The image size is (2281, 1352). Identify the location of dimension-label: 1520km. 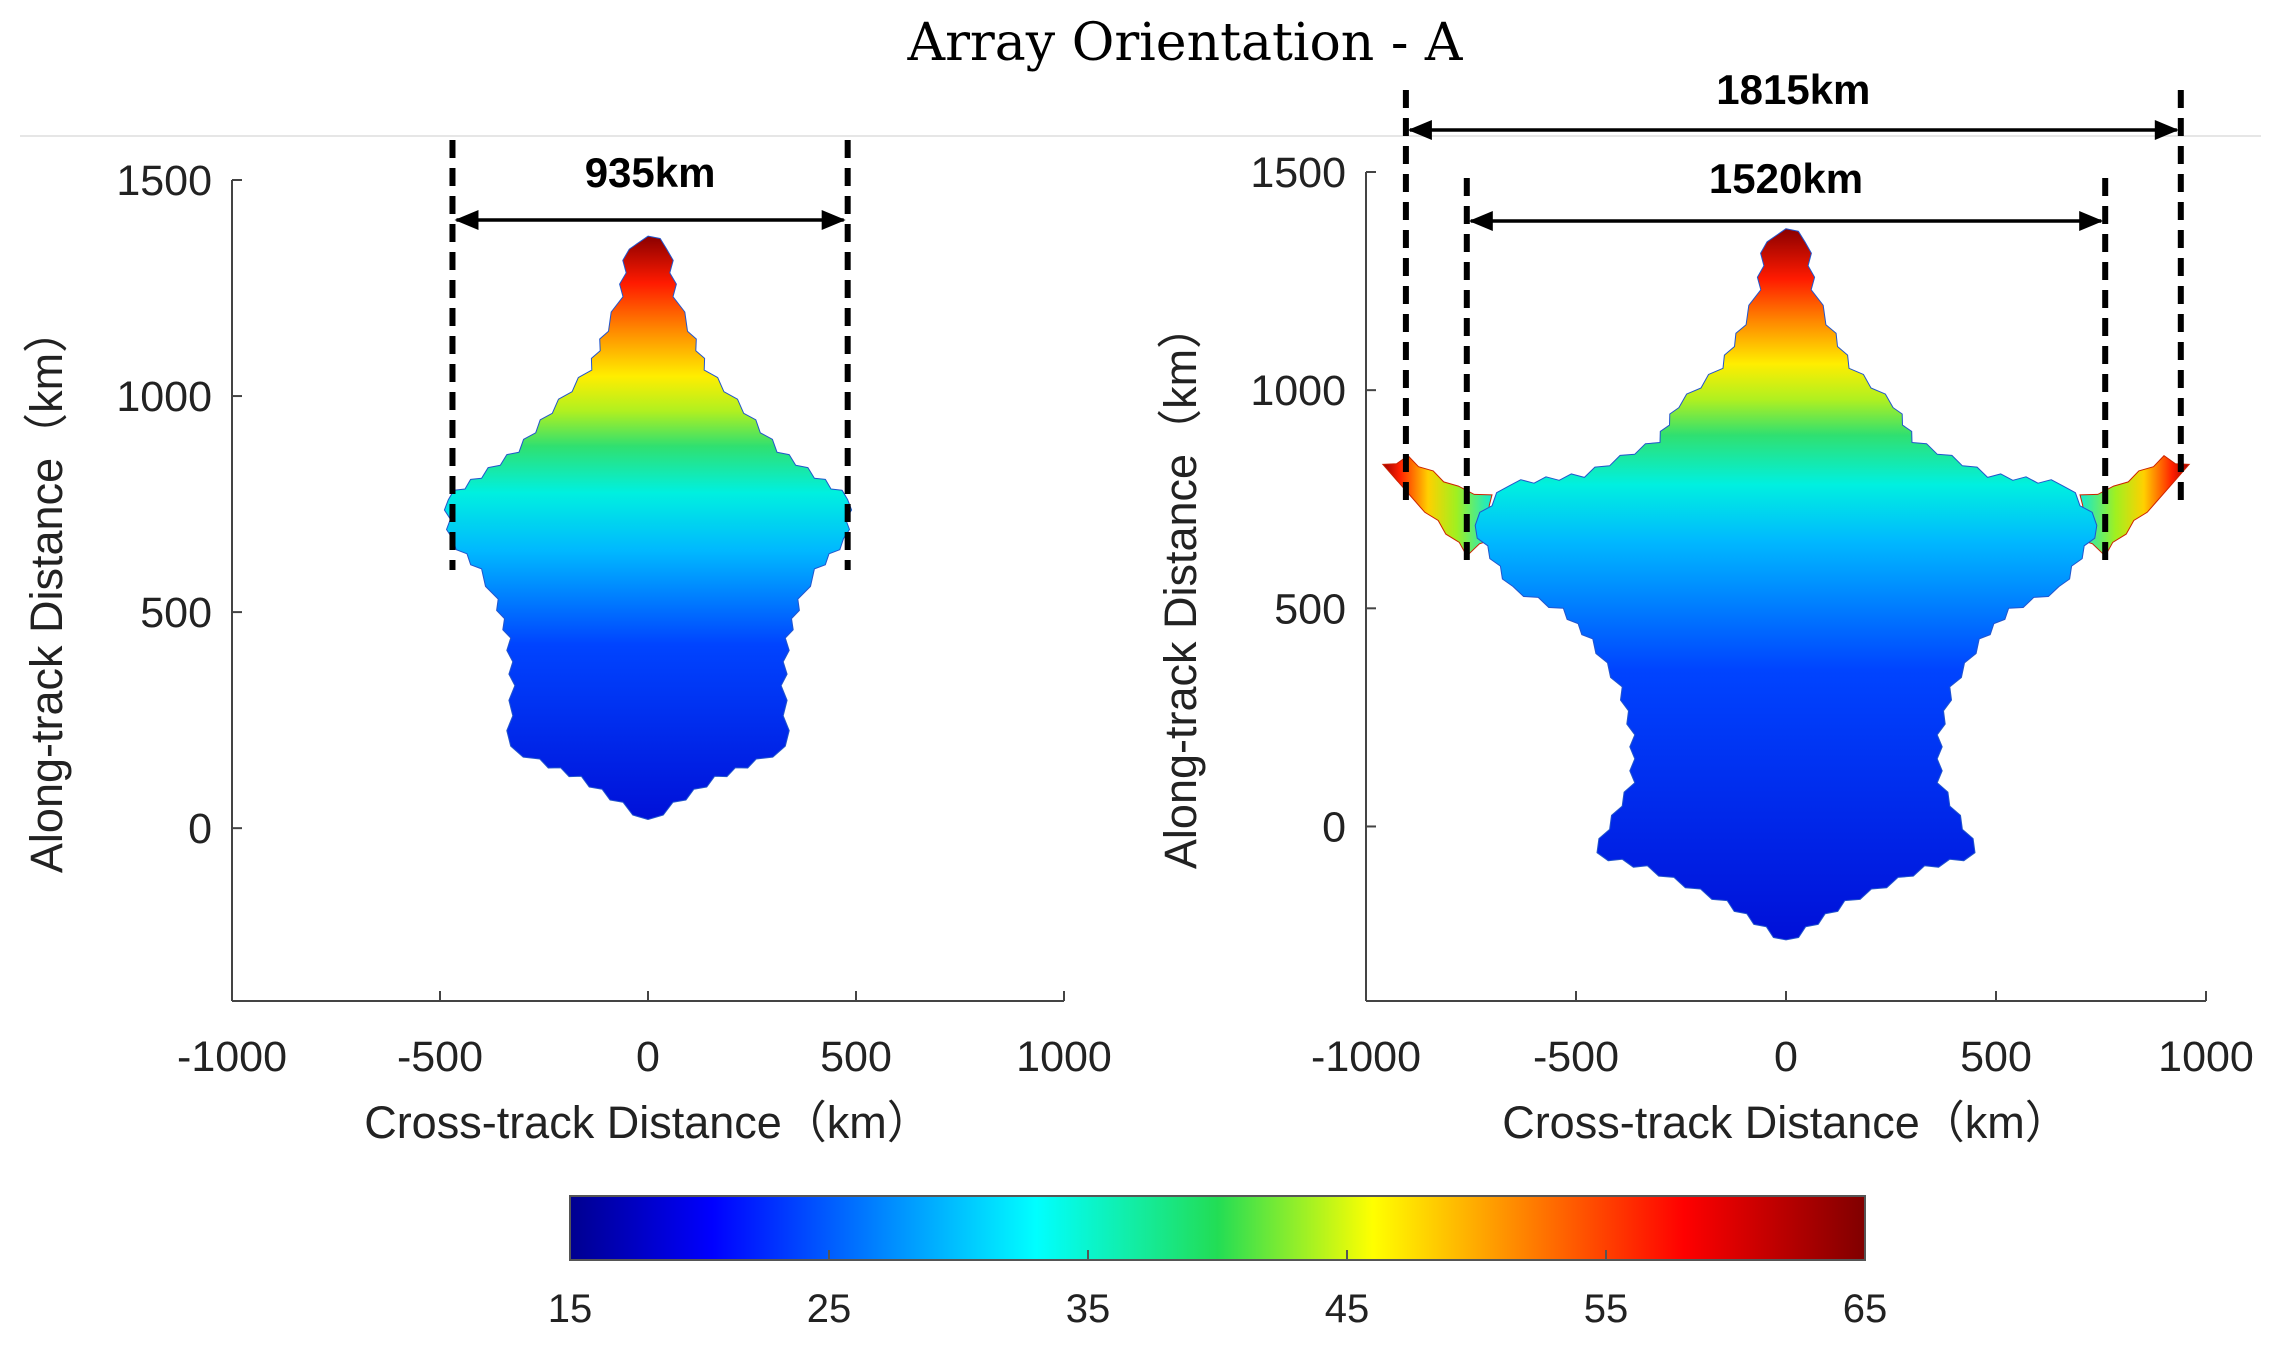
(1786, 178).